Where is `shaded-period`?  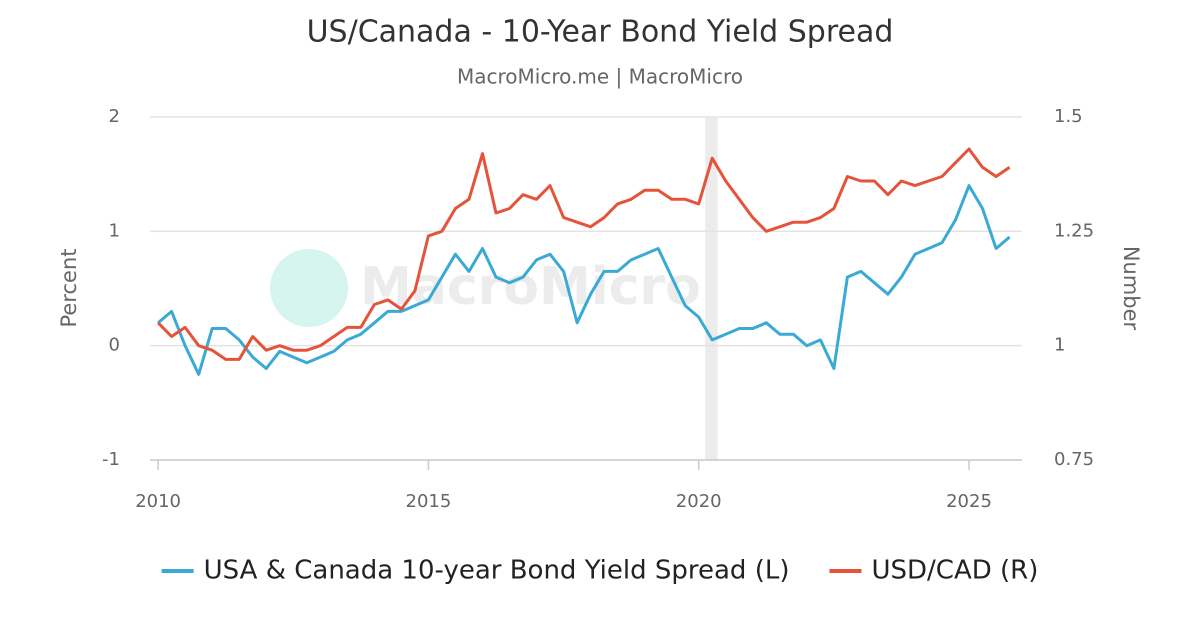
shaded-period is located at coordinates (711, 288).